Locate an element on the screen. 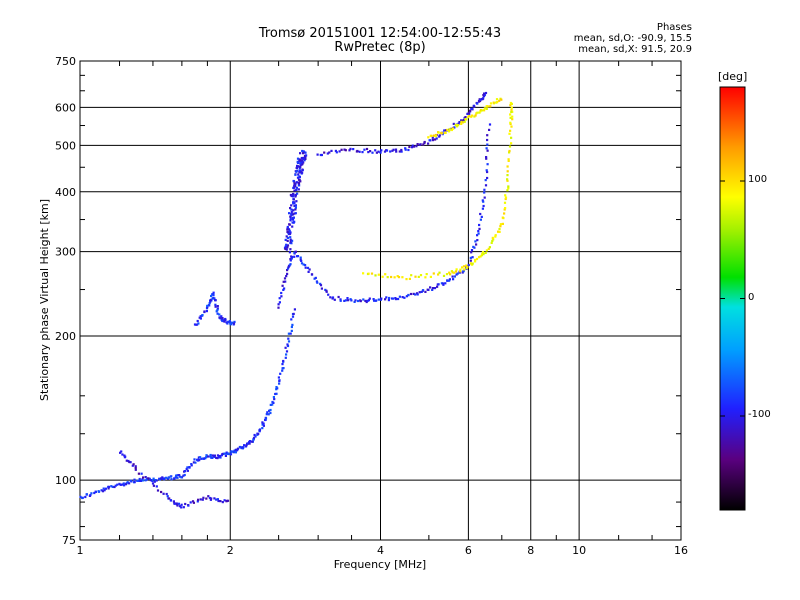 The height and width of the screenshot is (600, 800). y-tick-label: 600 is located at coordinates (65, 107).